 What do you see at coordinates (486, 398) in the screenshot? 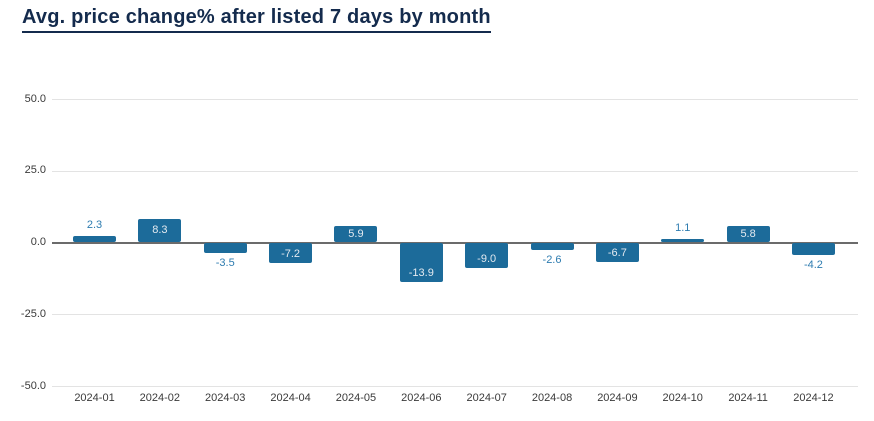
I see `x-axis-tick-label: 2024-07` at bounding box center [486, 398].